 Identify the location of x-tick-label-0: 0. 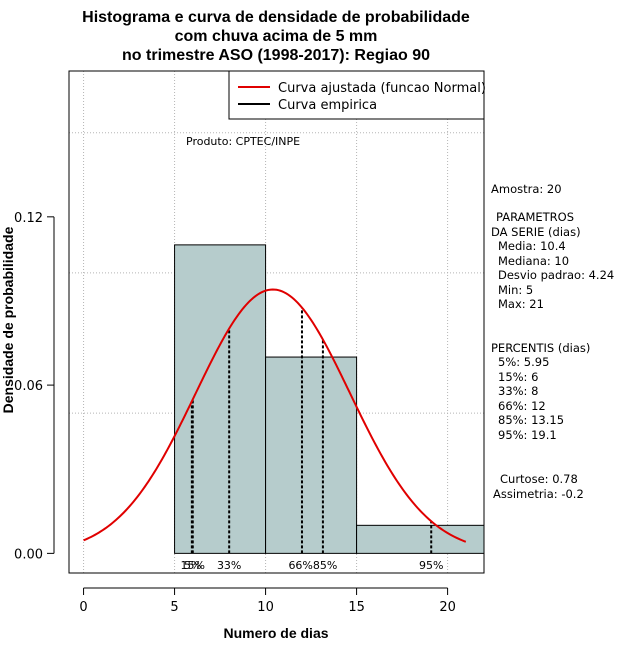
(83, 607).